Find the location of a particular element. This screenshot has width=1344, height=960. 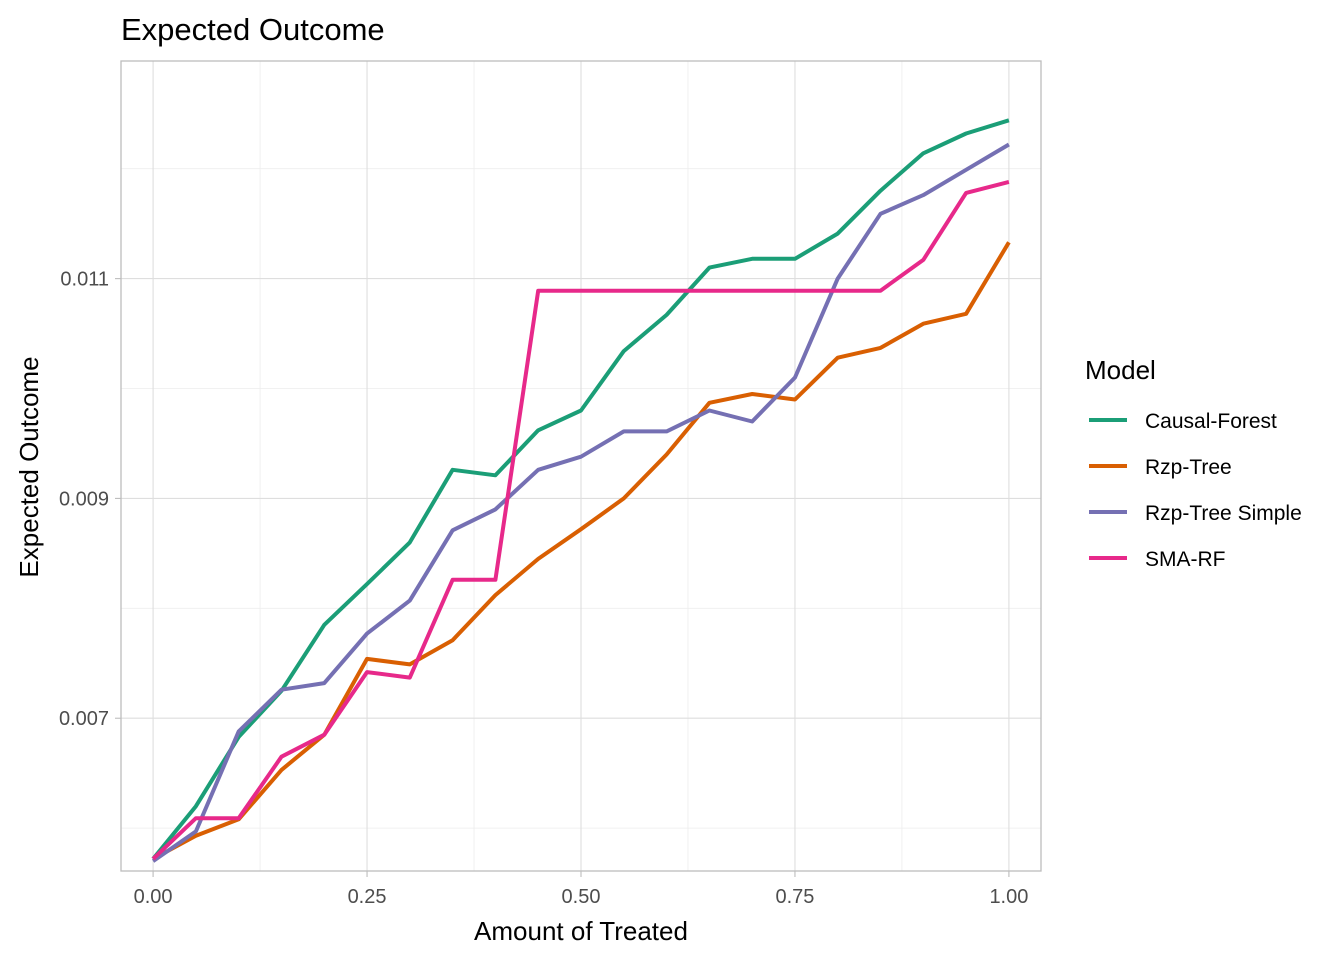

legend-item: Rzp-Tree is located at coordinates (1160, 467).